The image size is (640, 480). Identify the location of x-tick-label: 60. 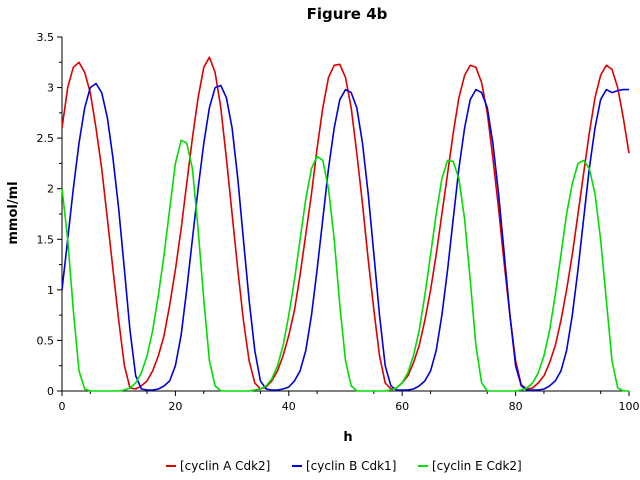
(402, 406).